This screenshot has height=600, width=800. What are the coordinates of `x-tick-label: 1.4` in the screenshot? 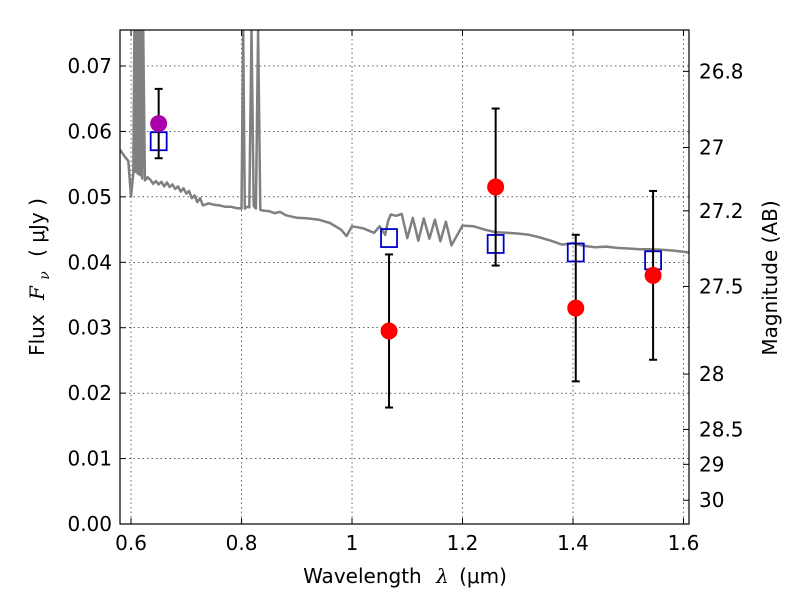 It's located at (573, 543).